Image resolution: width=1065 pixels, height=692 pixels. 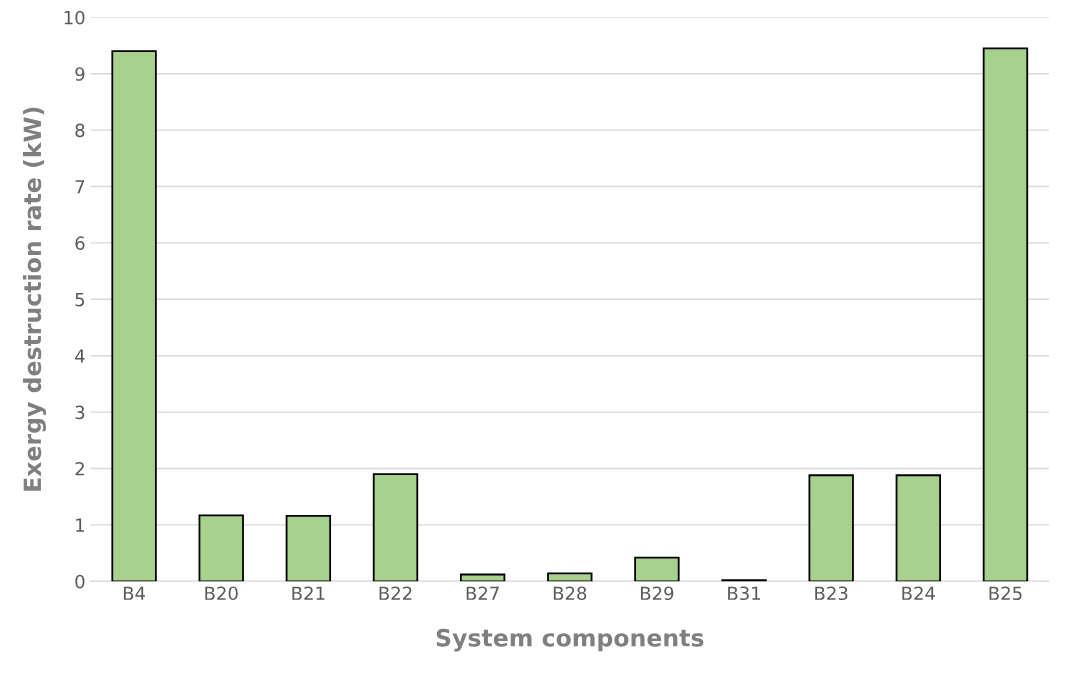 I want to click on x-tick-label: B31, so click(x=744, y=593).